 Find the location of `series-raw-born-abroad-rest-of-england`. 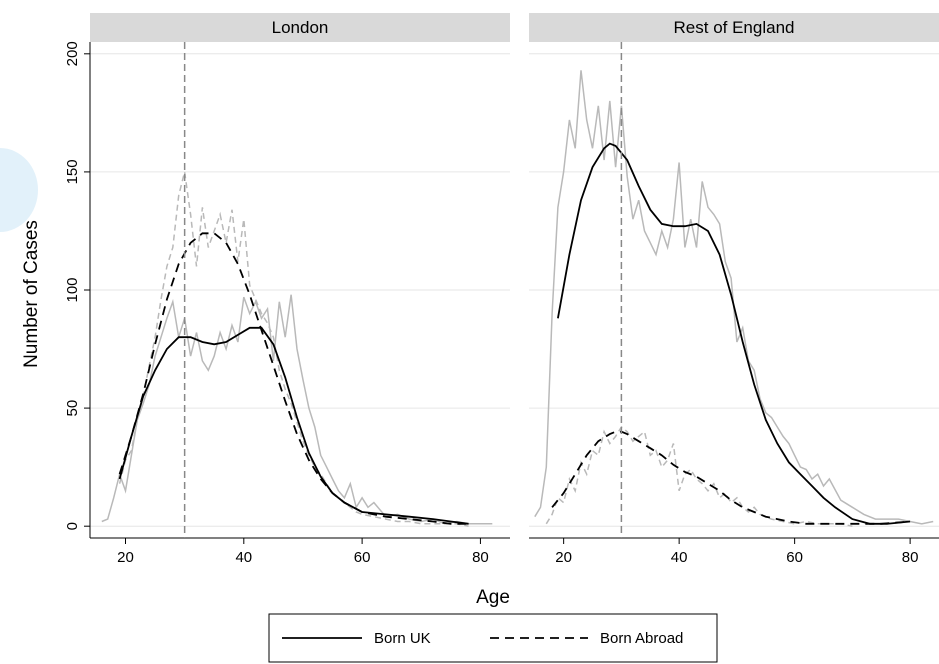

series-raw-born-abroad-rest-of-england is located at coordinates (699, 476).